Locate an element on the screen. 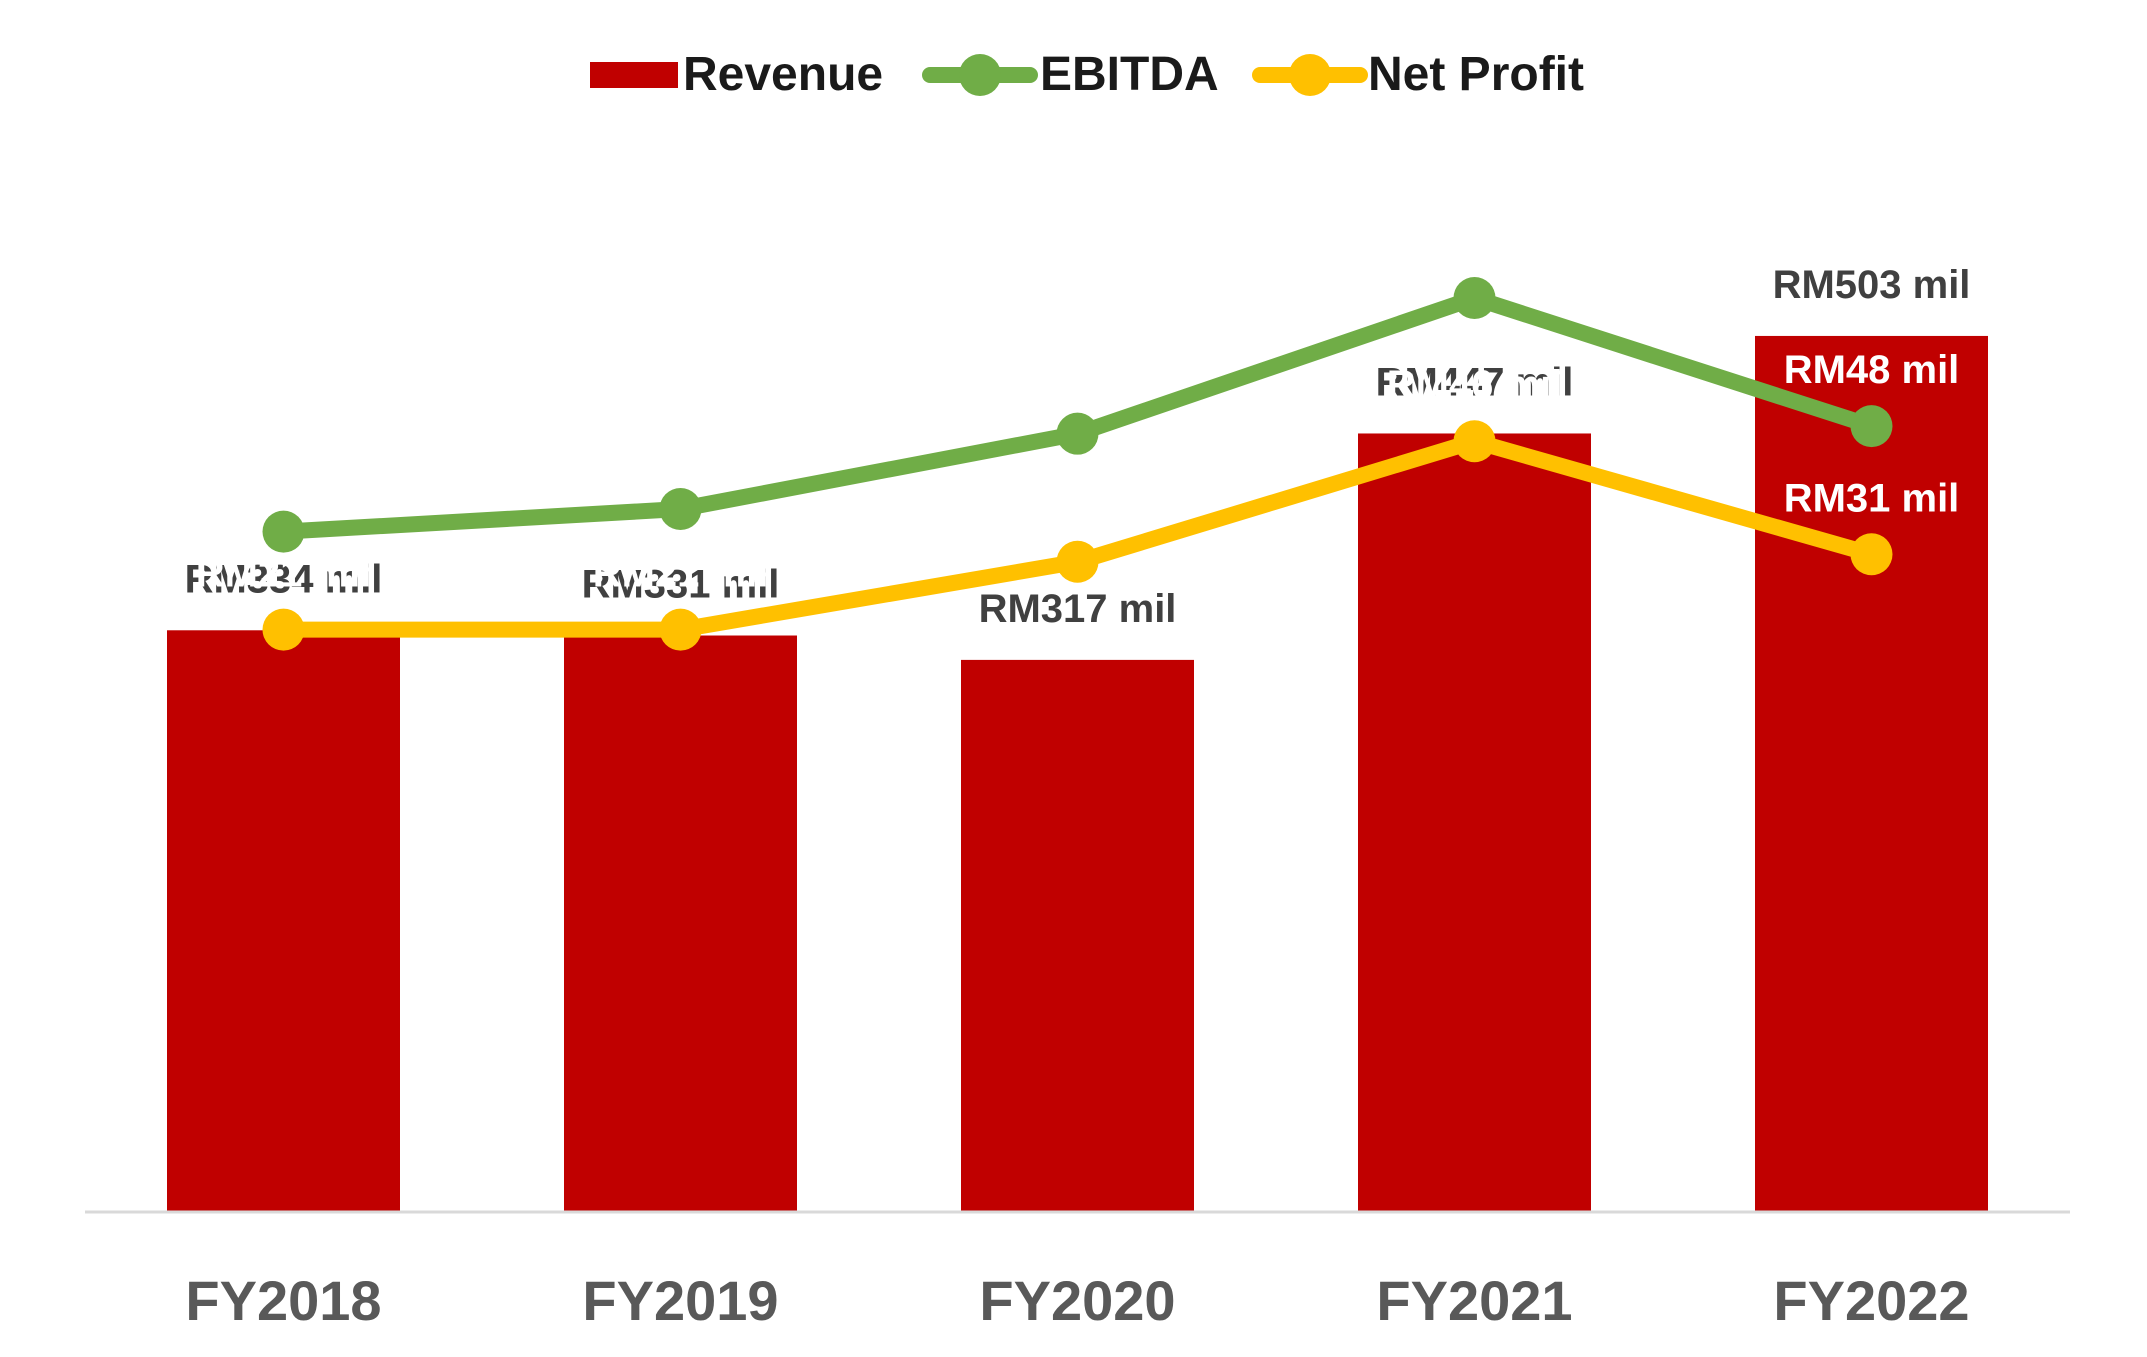 This screenshot has height=1357, width=2147. net-profit-label-fy2019: RM21 mil is located at coordinates (681, 574).